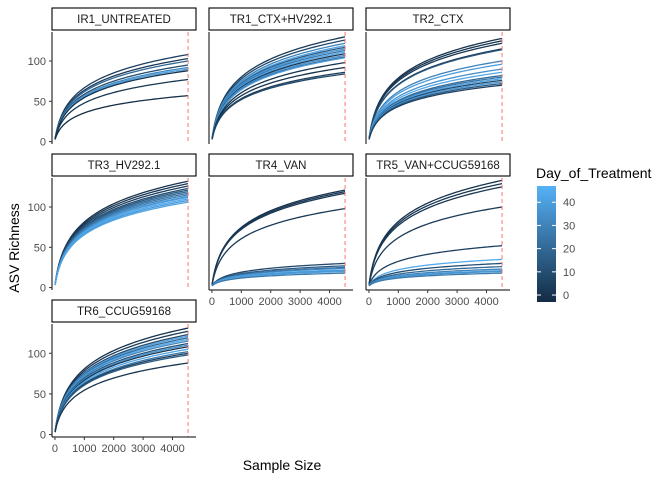  I want to click on legend-tick-label: 0, so click(566, 296).